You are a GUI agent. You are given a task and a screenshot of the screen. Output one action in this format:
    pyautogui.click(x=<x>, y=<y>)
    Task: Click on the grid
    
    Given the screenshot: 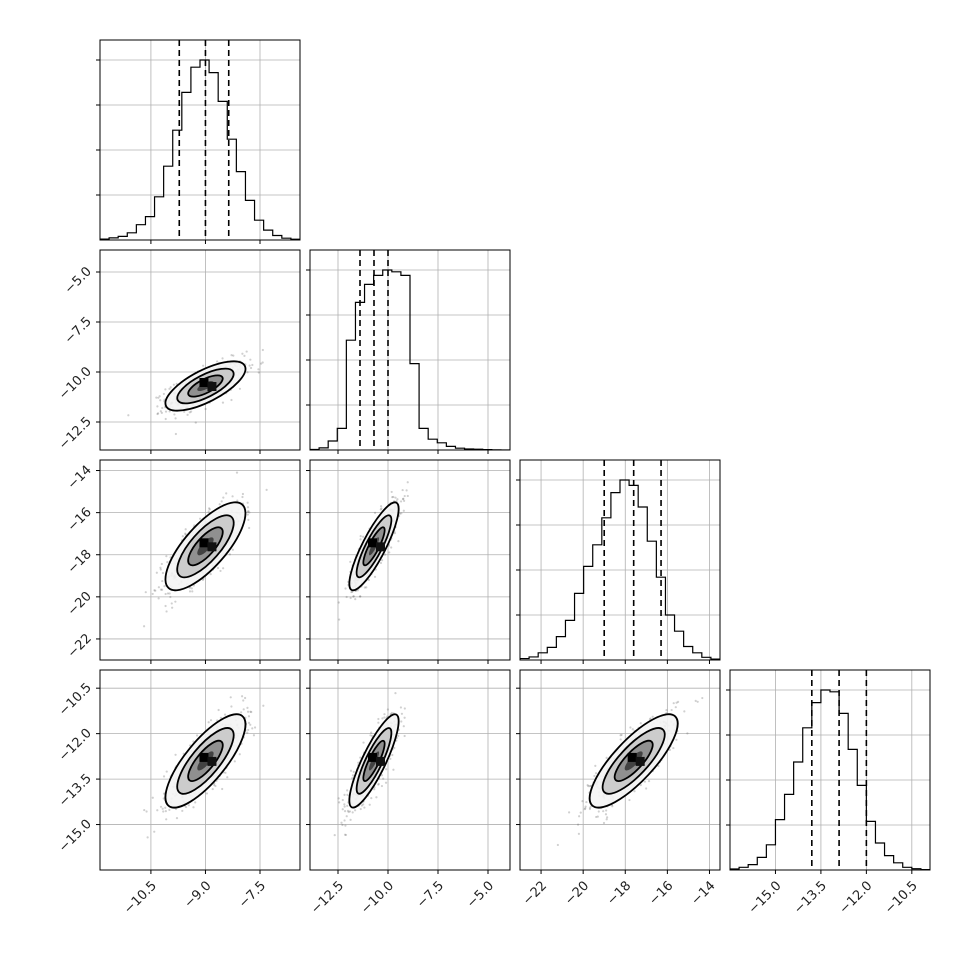 What is the action you would take?
    pyautogui.click(x=410, y=560)
    